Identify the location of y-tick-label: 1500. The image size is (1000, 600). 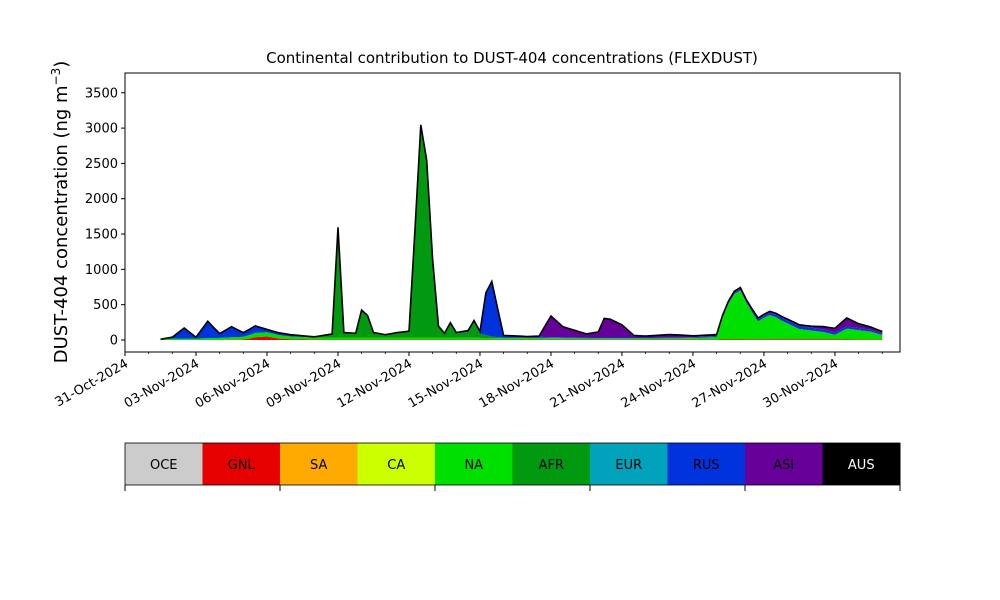
(101, 235).